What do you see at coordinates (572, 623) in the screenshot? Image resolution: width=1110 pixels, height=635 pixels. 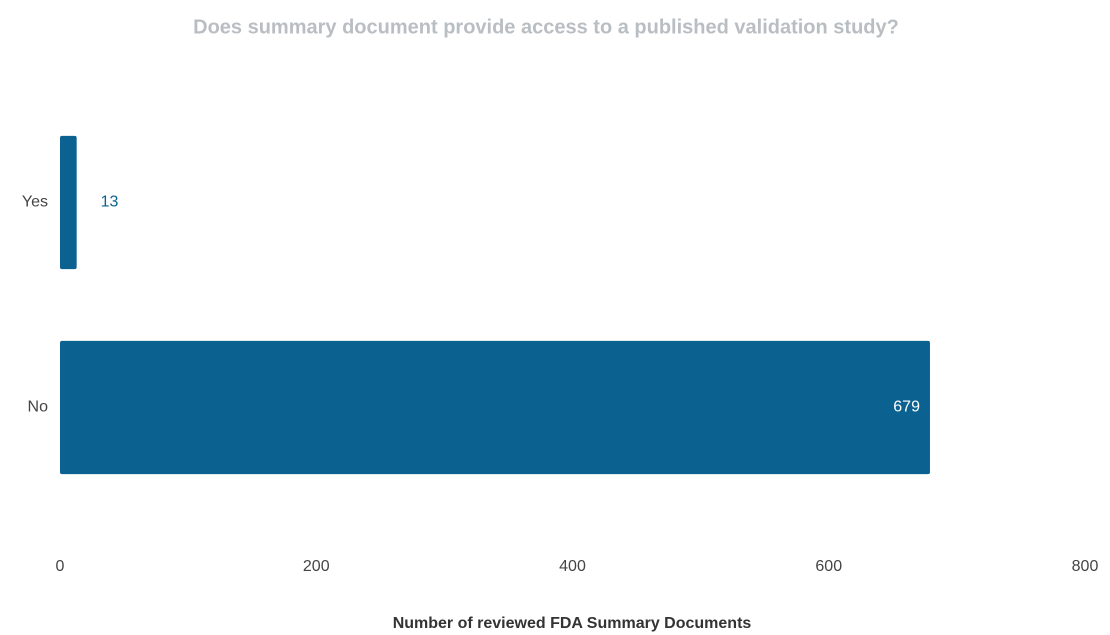 I see `x-axis-label: Number of reviewed FDA Summary Documents` at bounding box center [572, 623].